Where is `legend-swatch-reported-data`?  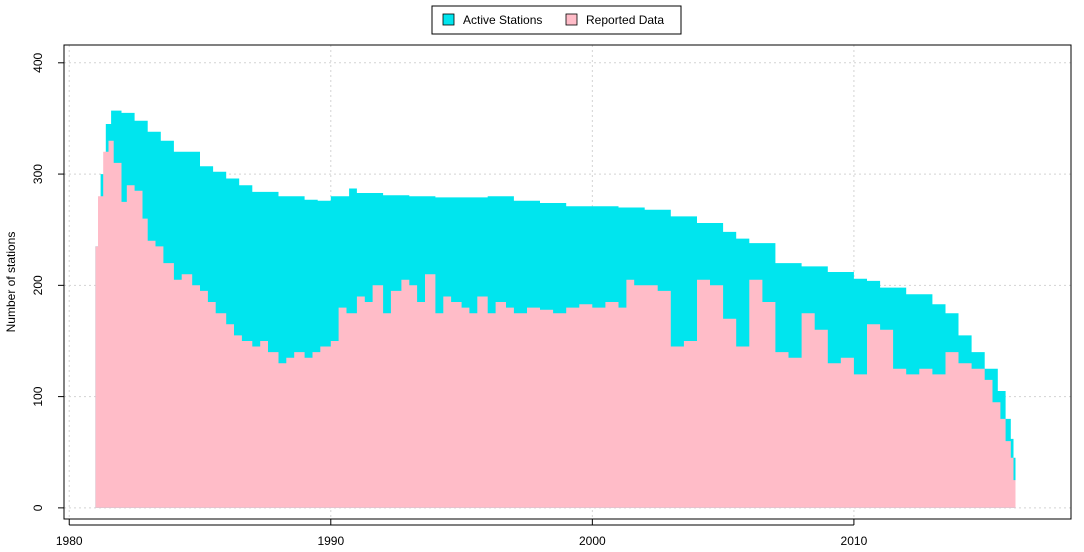
legend-swatch-reported-data is located at coordinates (571, 19).